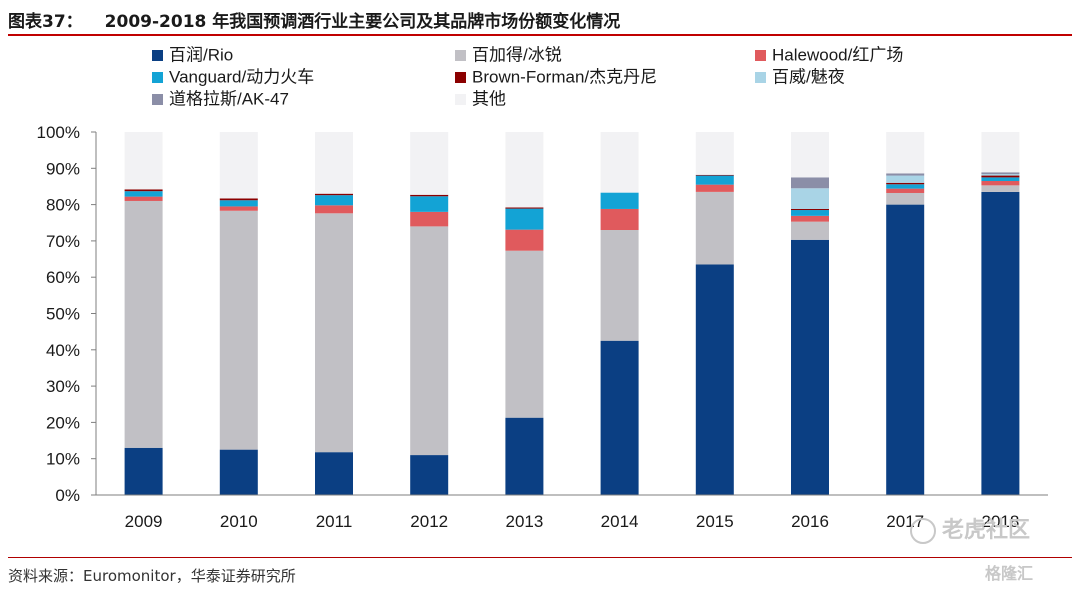 Image resolution: width=1080 pixels, height=592 pixels. What do you see at coordinates (362, 21) in the screenshot?
I see `chart-title: 2009-2018 年我国预调酒行业主要公司及其品牌市场份额变化情况` at bounding box center [362, 21].